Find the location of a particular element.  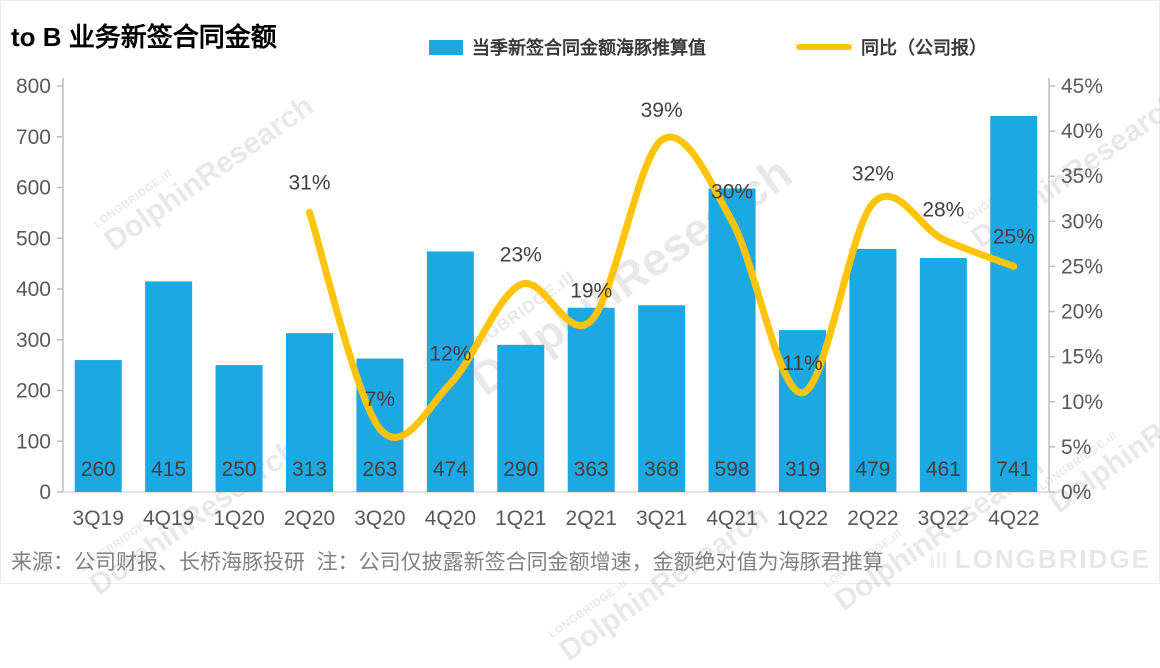

bar-2Q20 is located at coordinates (309, 412).